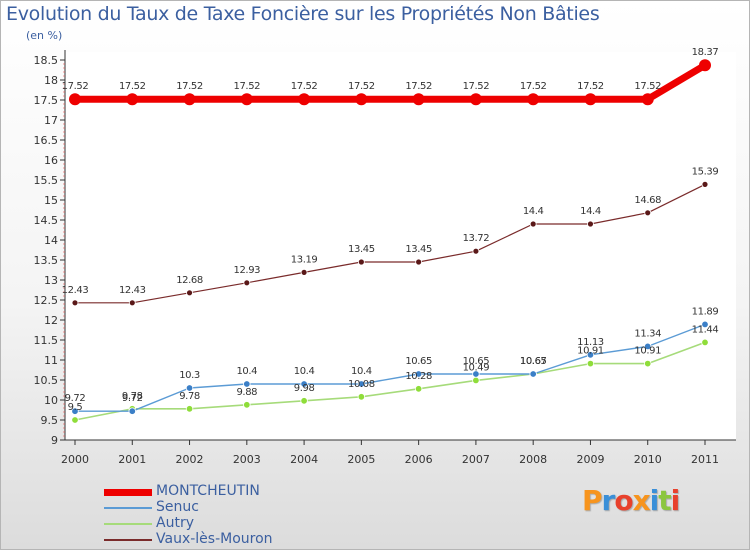  What do you see at coordinates (419, 459) in the screenshot?
I see `x-tick-label: 2006` at bounding box center [419, 459].